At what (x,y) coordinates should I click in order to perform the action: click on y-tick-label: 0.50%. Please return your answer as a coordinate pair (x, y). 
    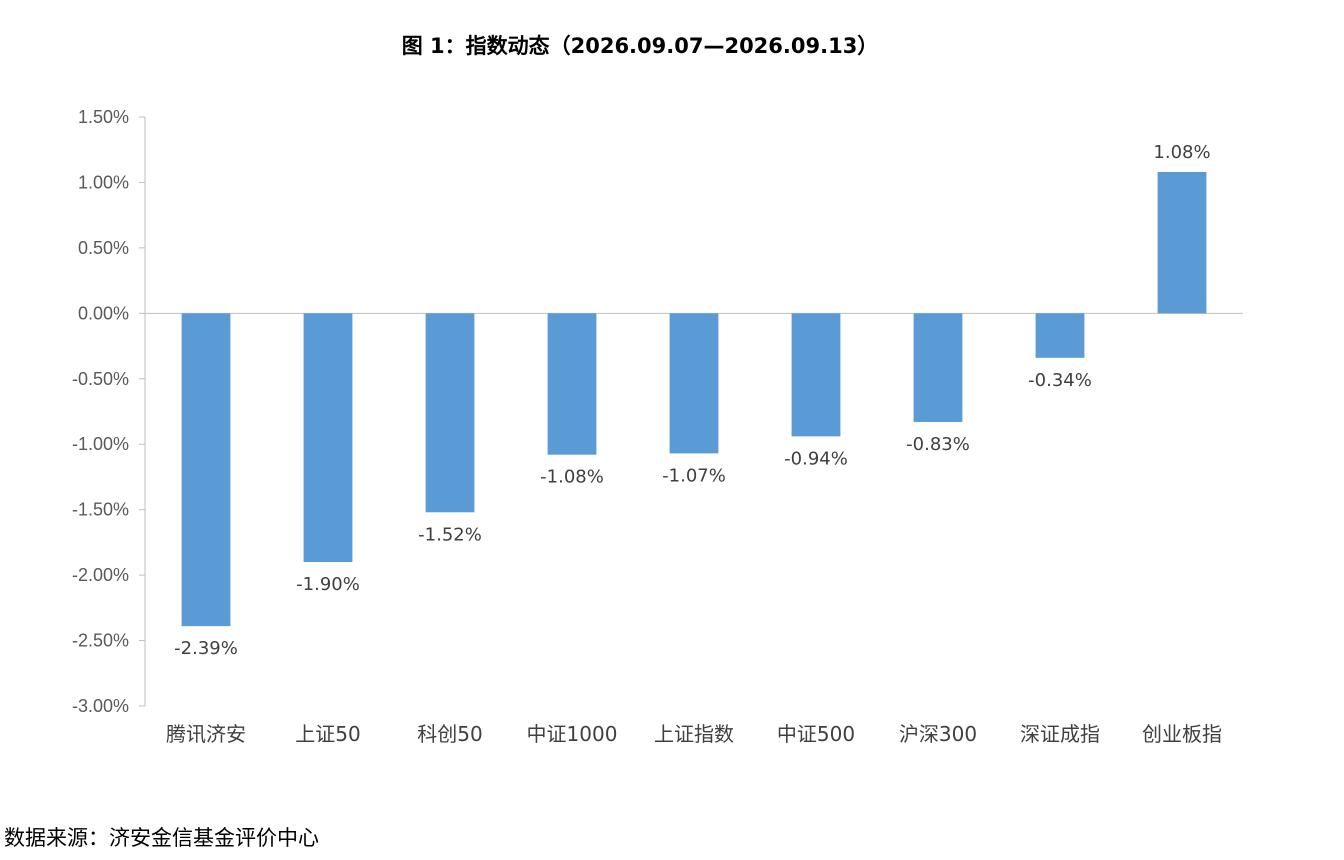
    Looking at the image, I should click on (103, 248).